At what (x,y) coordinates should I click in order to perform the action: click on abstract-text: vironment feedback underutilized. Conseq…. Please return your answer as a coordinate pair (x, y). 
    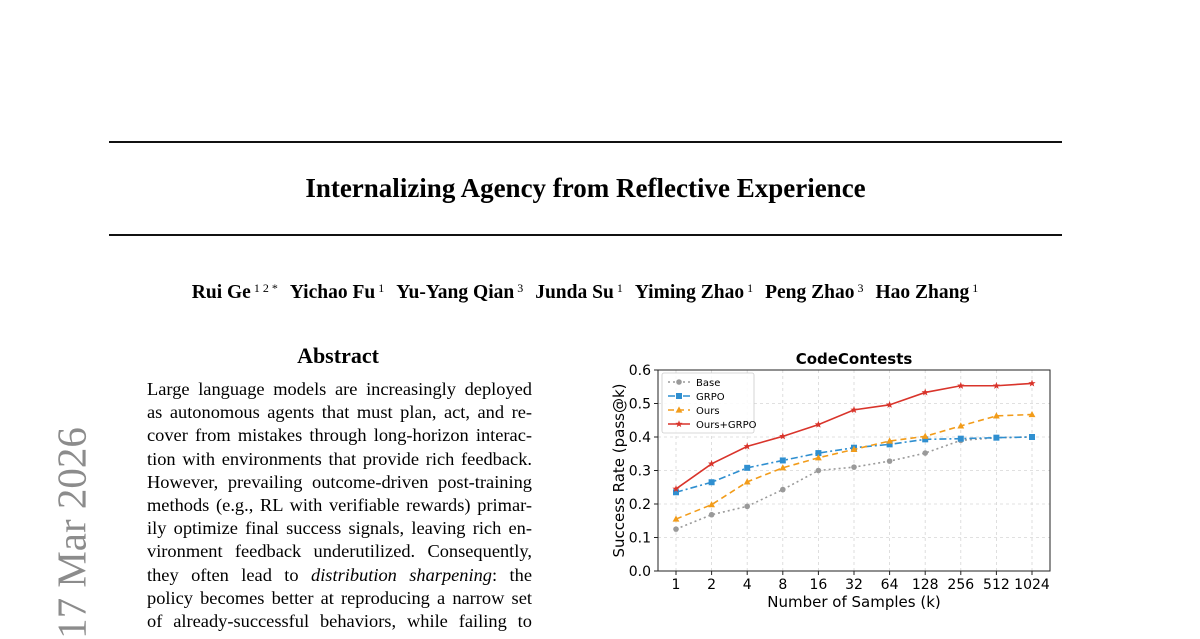
    Looking at the image, I should click on (339, 551).